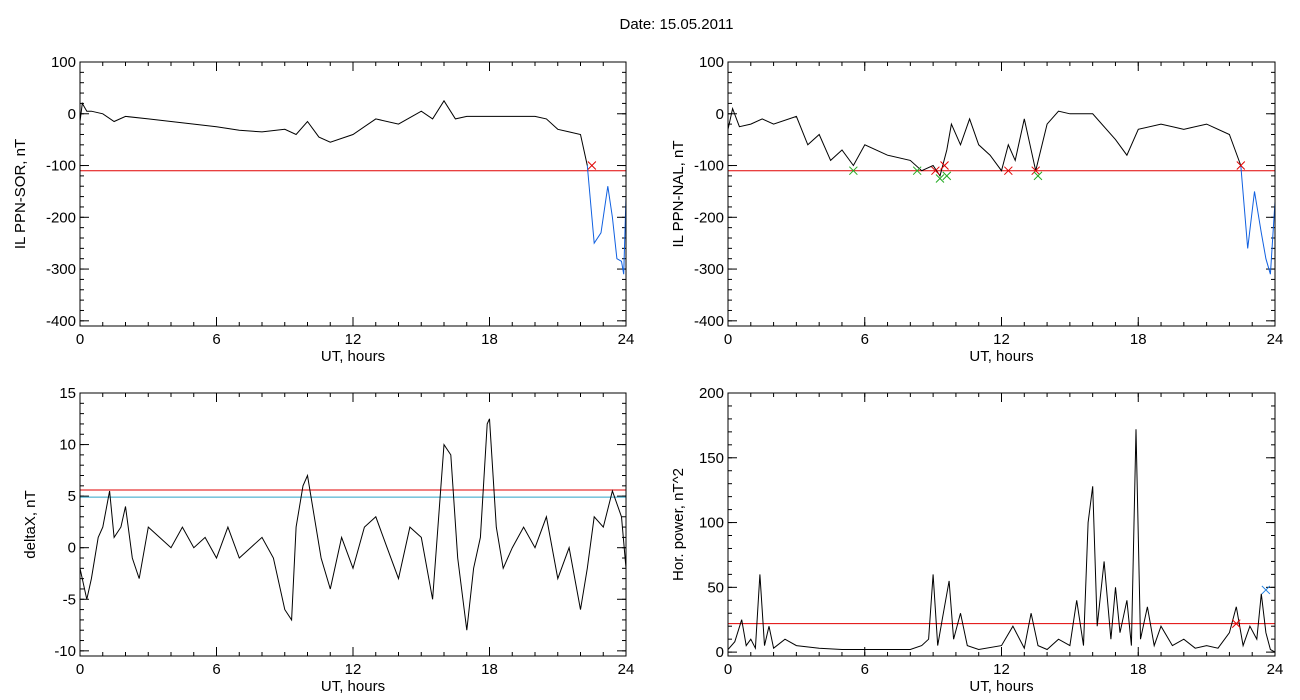 This screenshot has width=1300, height=700. Describe the element at coordinates (711, 458) in the screenshot. I see `y-tick-label: 150` at that location.